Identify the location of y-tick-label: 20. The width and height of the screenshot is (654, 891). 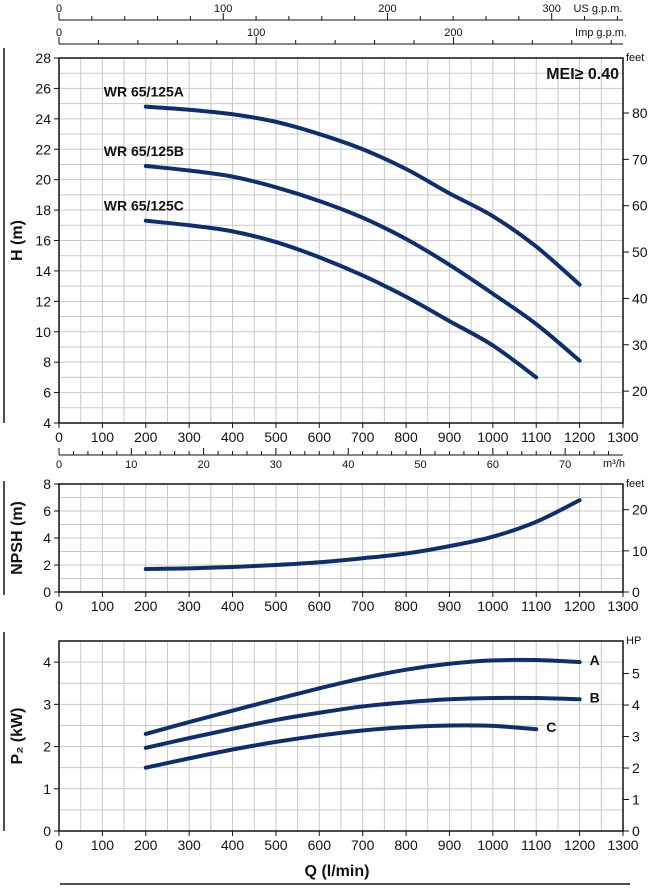
(43, 180).